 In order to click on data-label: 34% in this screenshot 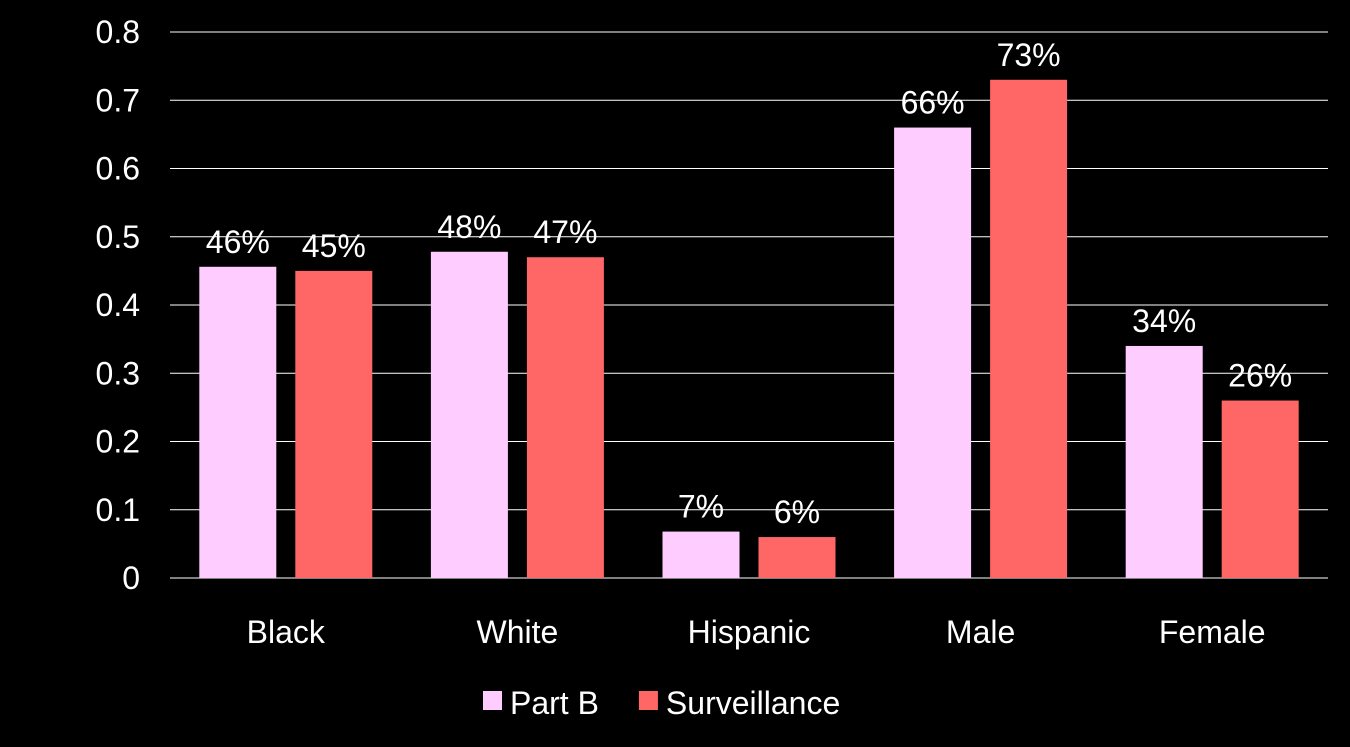, I will do `click(1164, 321)`.